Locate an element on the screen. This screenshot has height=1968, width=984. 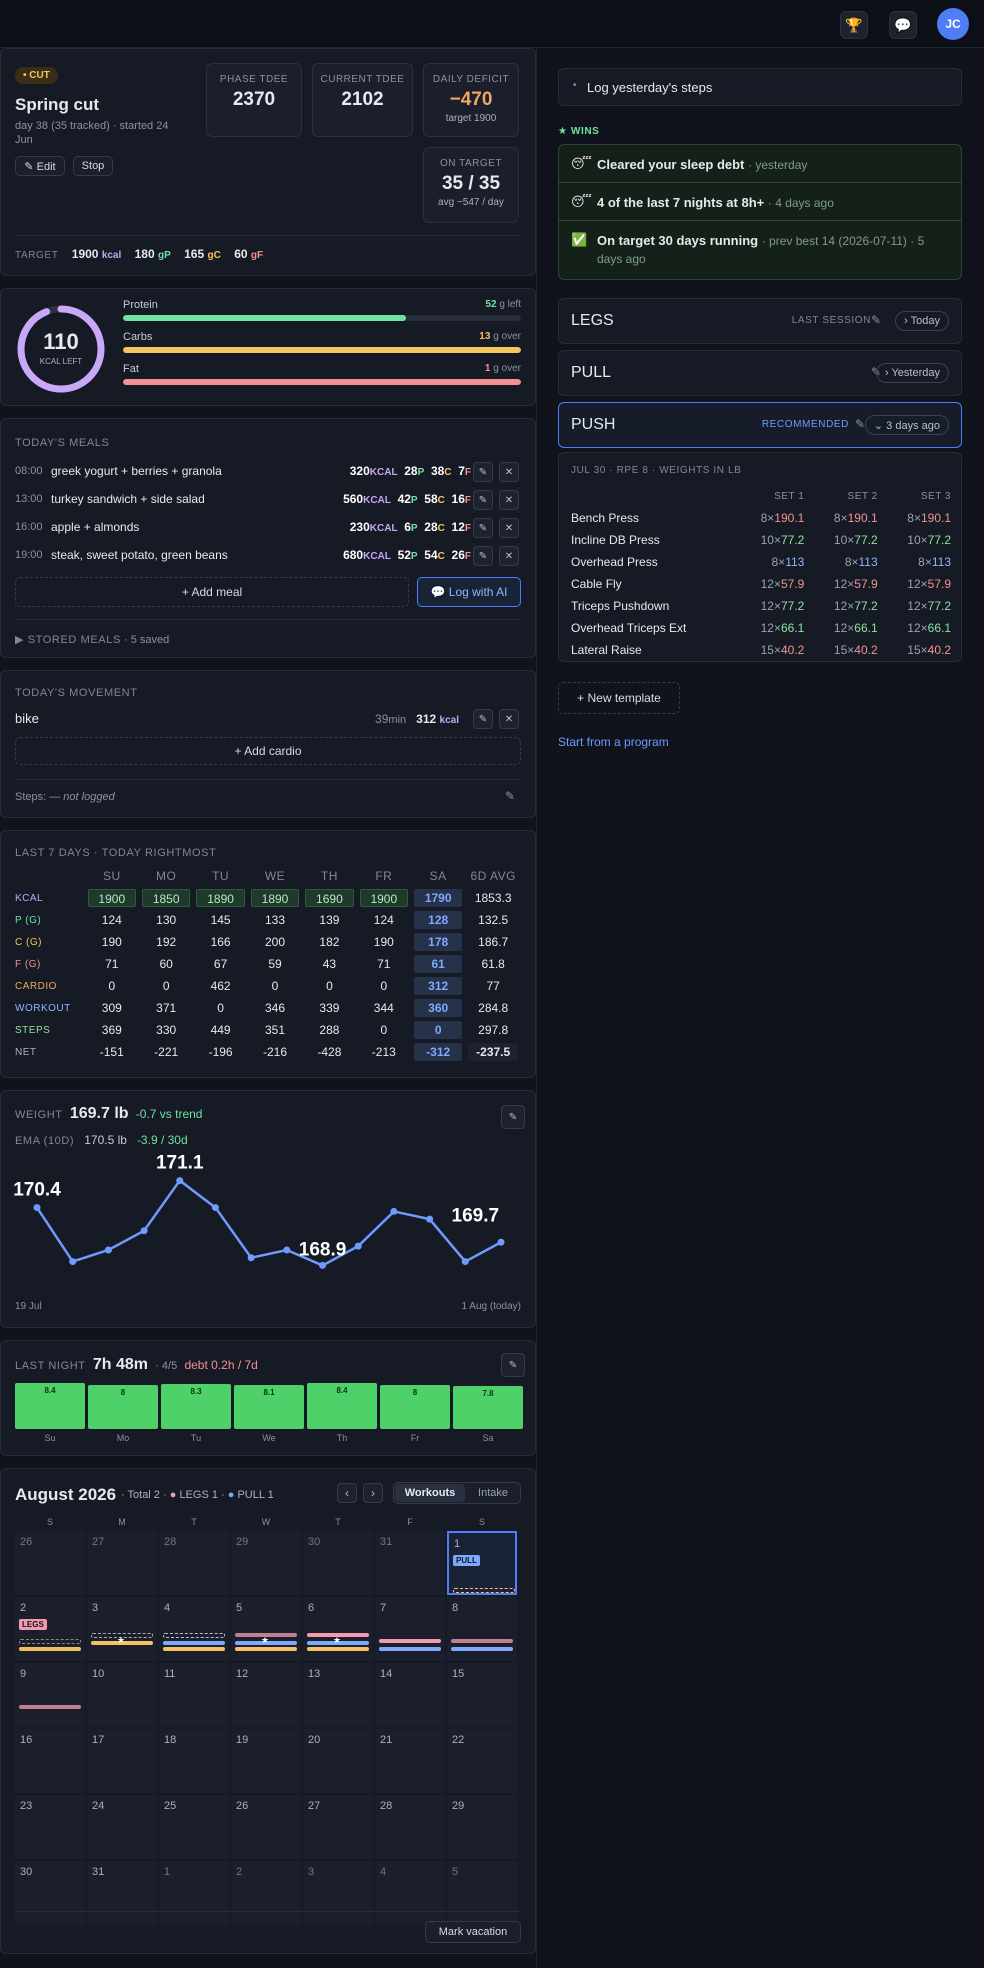
calendar-day: 1 PULL is located at coordinates (482, 1563).